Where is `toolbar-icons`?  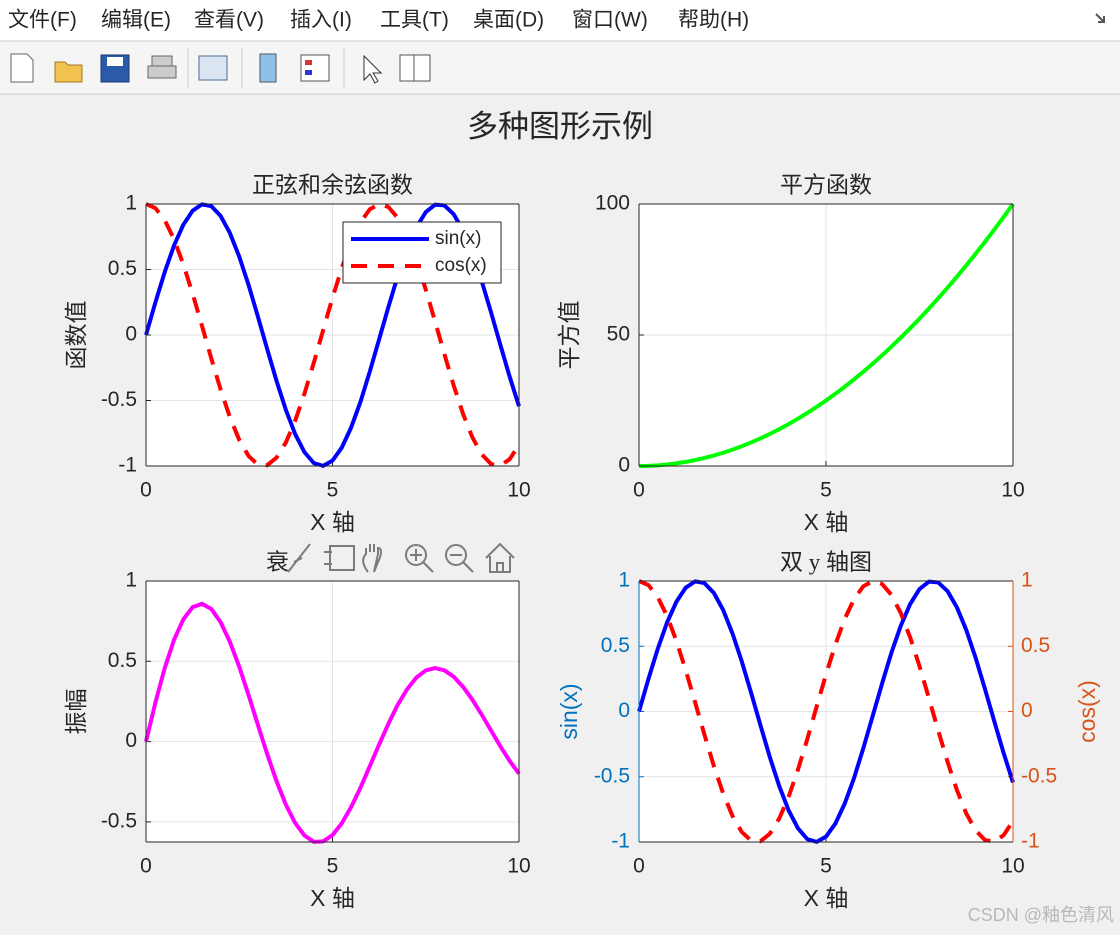 toolbar-icons is located at coordinates (220, 68).